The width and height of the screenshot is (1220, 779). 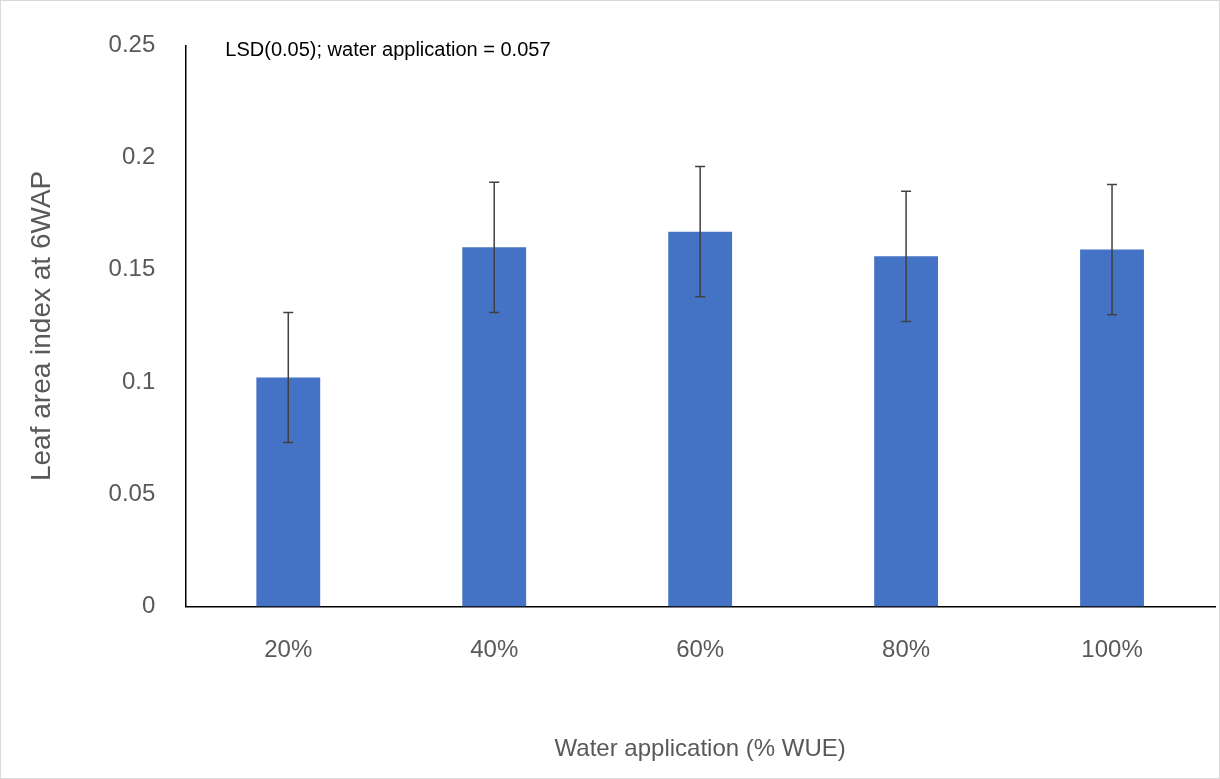 I want to click on annotation: LSD(0.05); water application = 0.057, so click(x=388, y=48).